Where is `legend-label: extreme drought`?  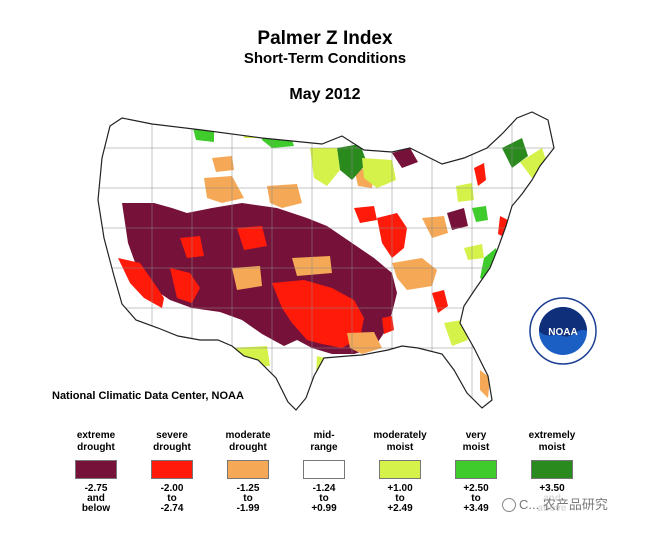
legend-label: extreme drought is located at coordinates (96, 441).